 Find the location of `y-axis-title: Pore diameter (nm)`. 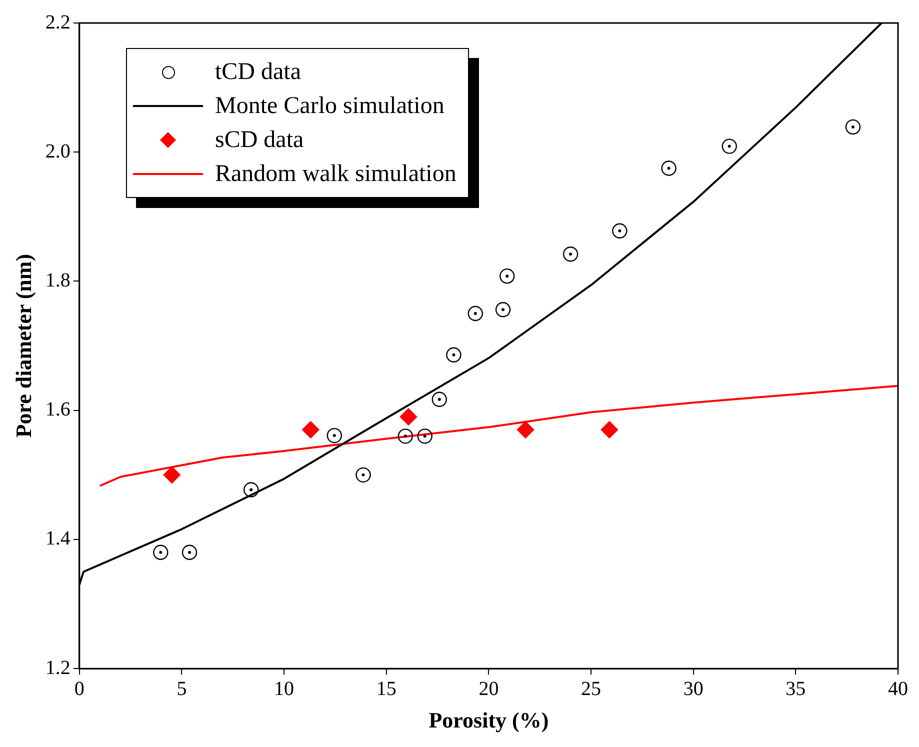

y-axis-title: Pore diameter (nm) is located at coordinates (23, 346).